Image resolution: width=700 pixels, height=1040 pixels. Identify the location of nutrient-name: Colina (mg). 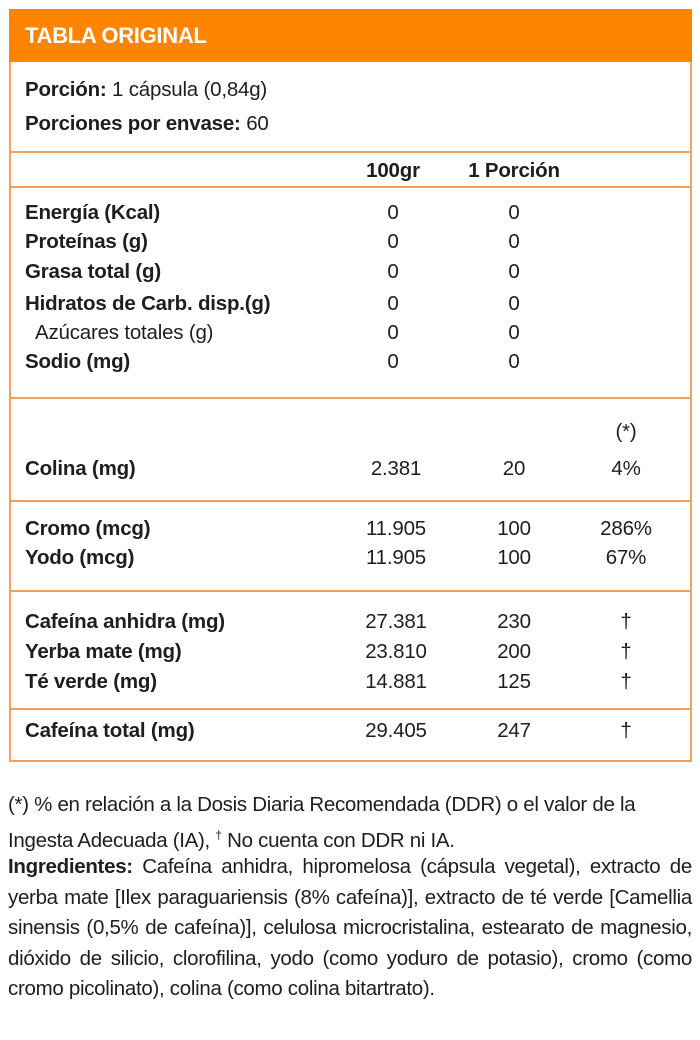
(80, 468).